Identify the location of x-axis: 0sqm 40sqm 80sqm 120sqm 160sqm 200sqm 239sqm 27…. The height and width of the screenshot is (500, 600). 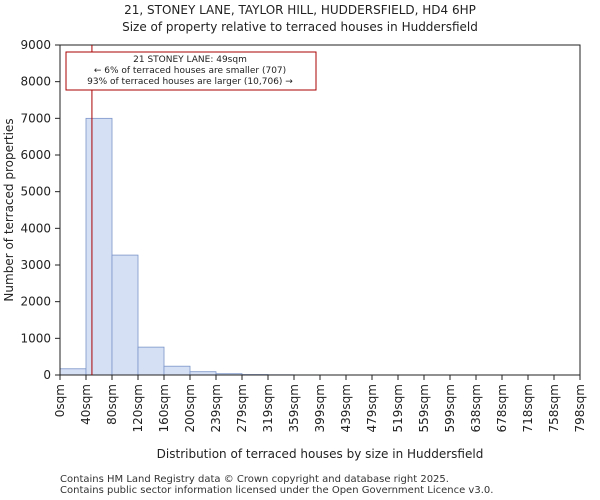
(320, 403).